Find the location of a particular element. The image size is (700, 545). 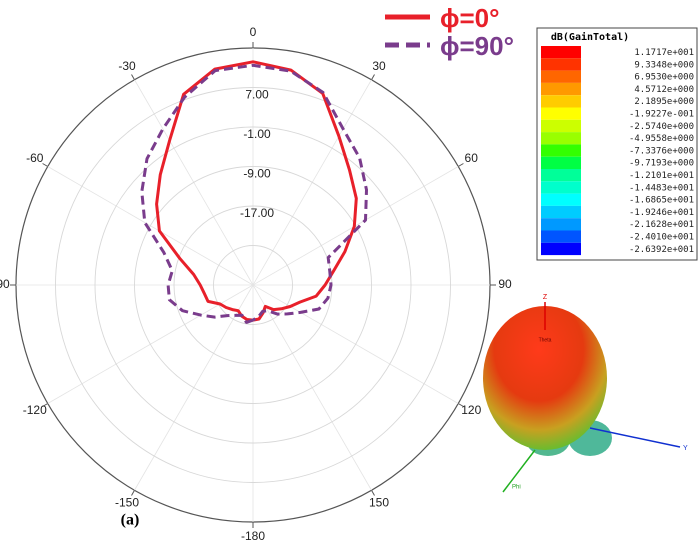

ring-grid-line is located at coordinates (253, 285).